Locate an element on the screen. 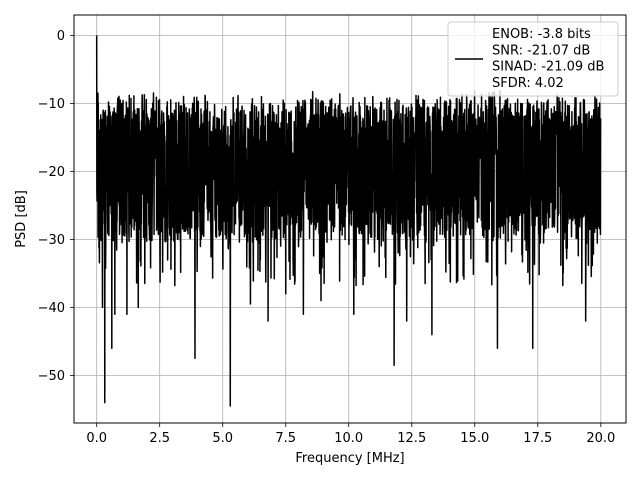 The image size is (640, 480). y-tick-label: −40 is located at coordinates (51, 308).